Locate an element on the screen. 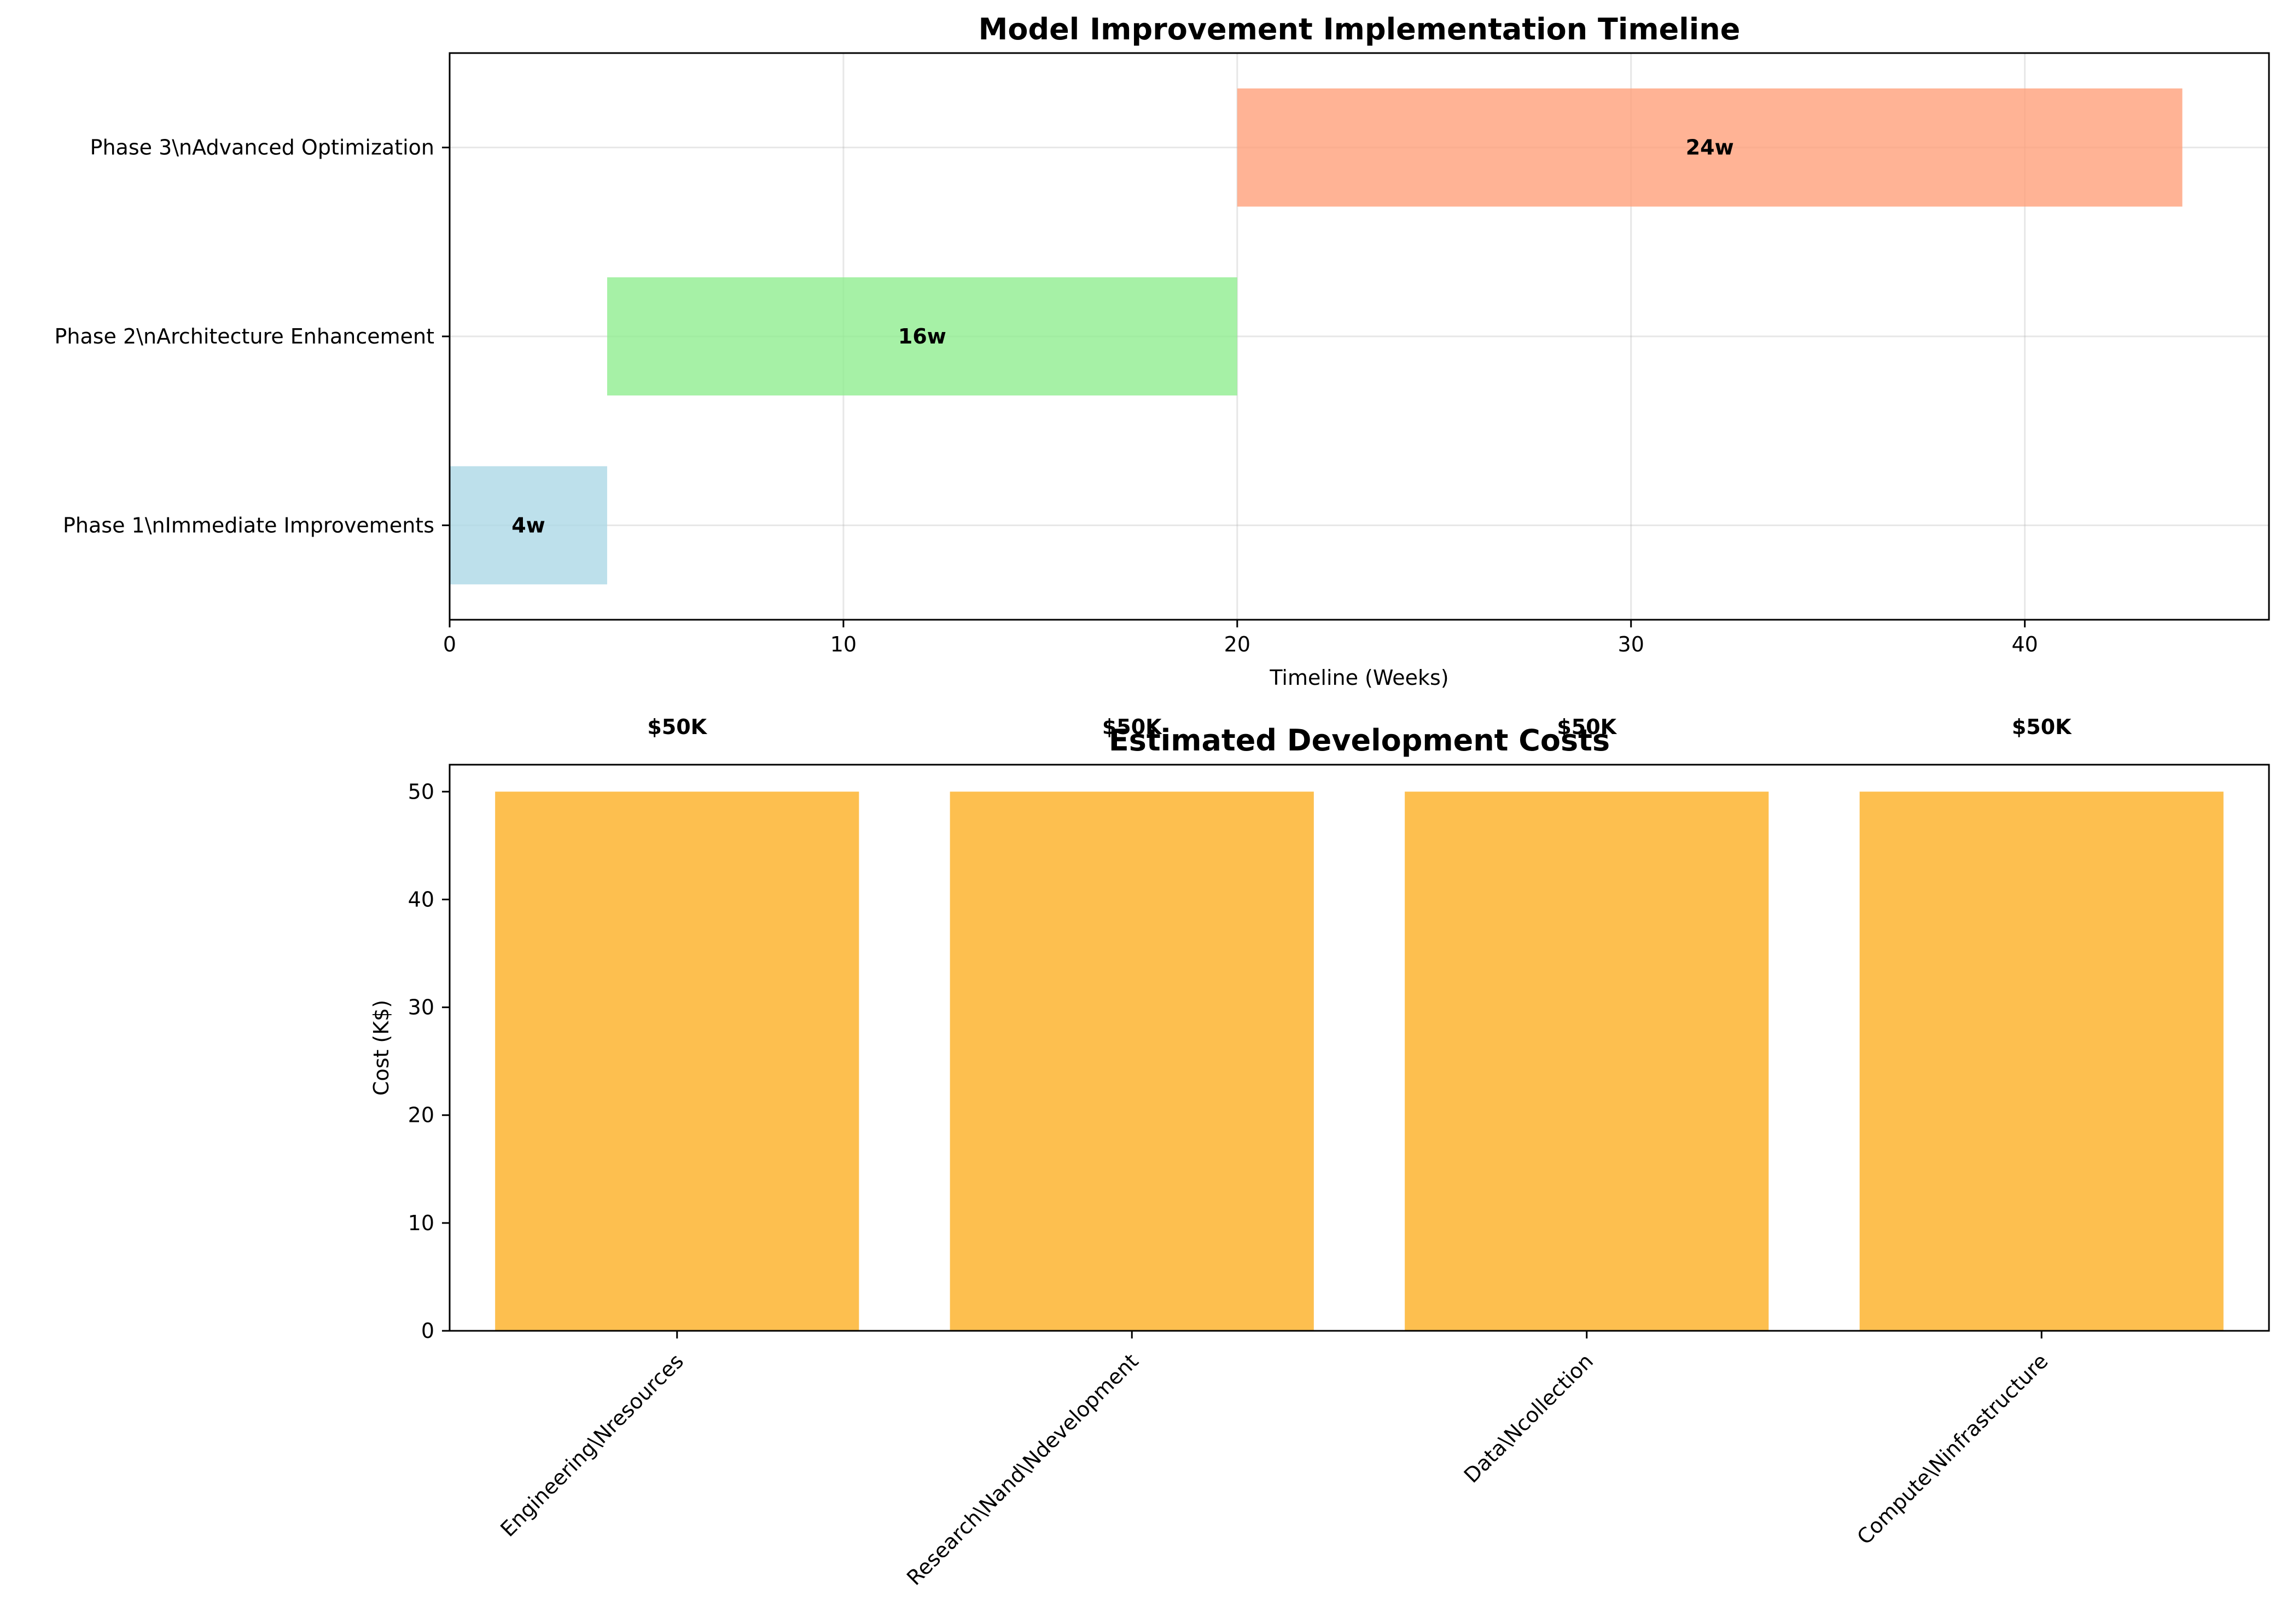 The height and width of the screenshot is (1624, 2281). timeline-x-tick-label: 0 is located at coordinates (449, 644).